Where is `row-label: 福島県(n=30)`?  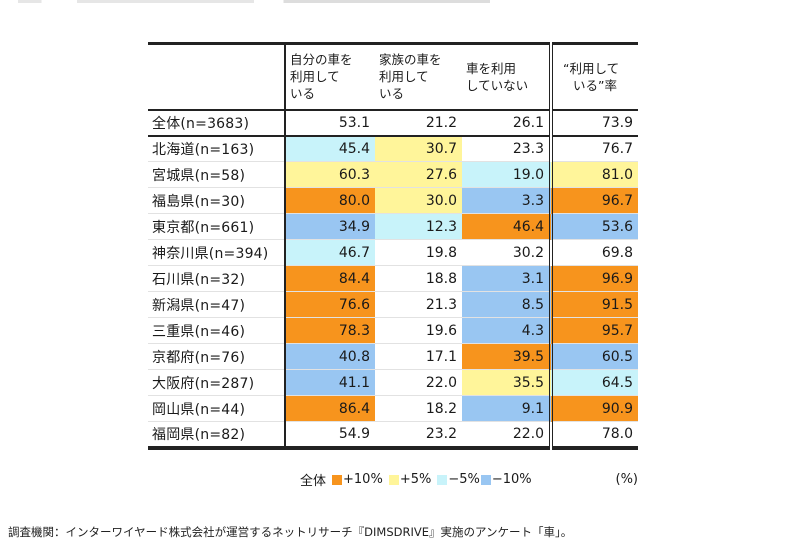
row-label: 福島県(n=30) is located at coordinates (199, 201).